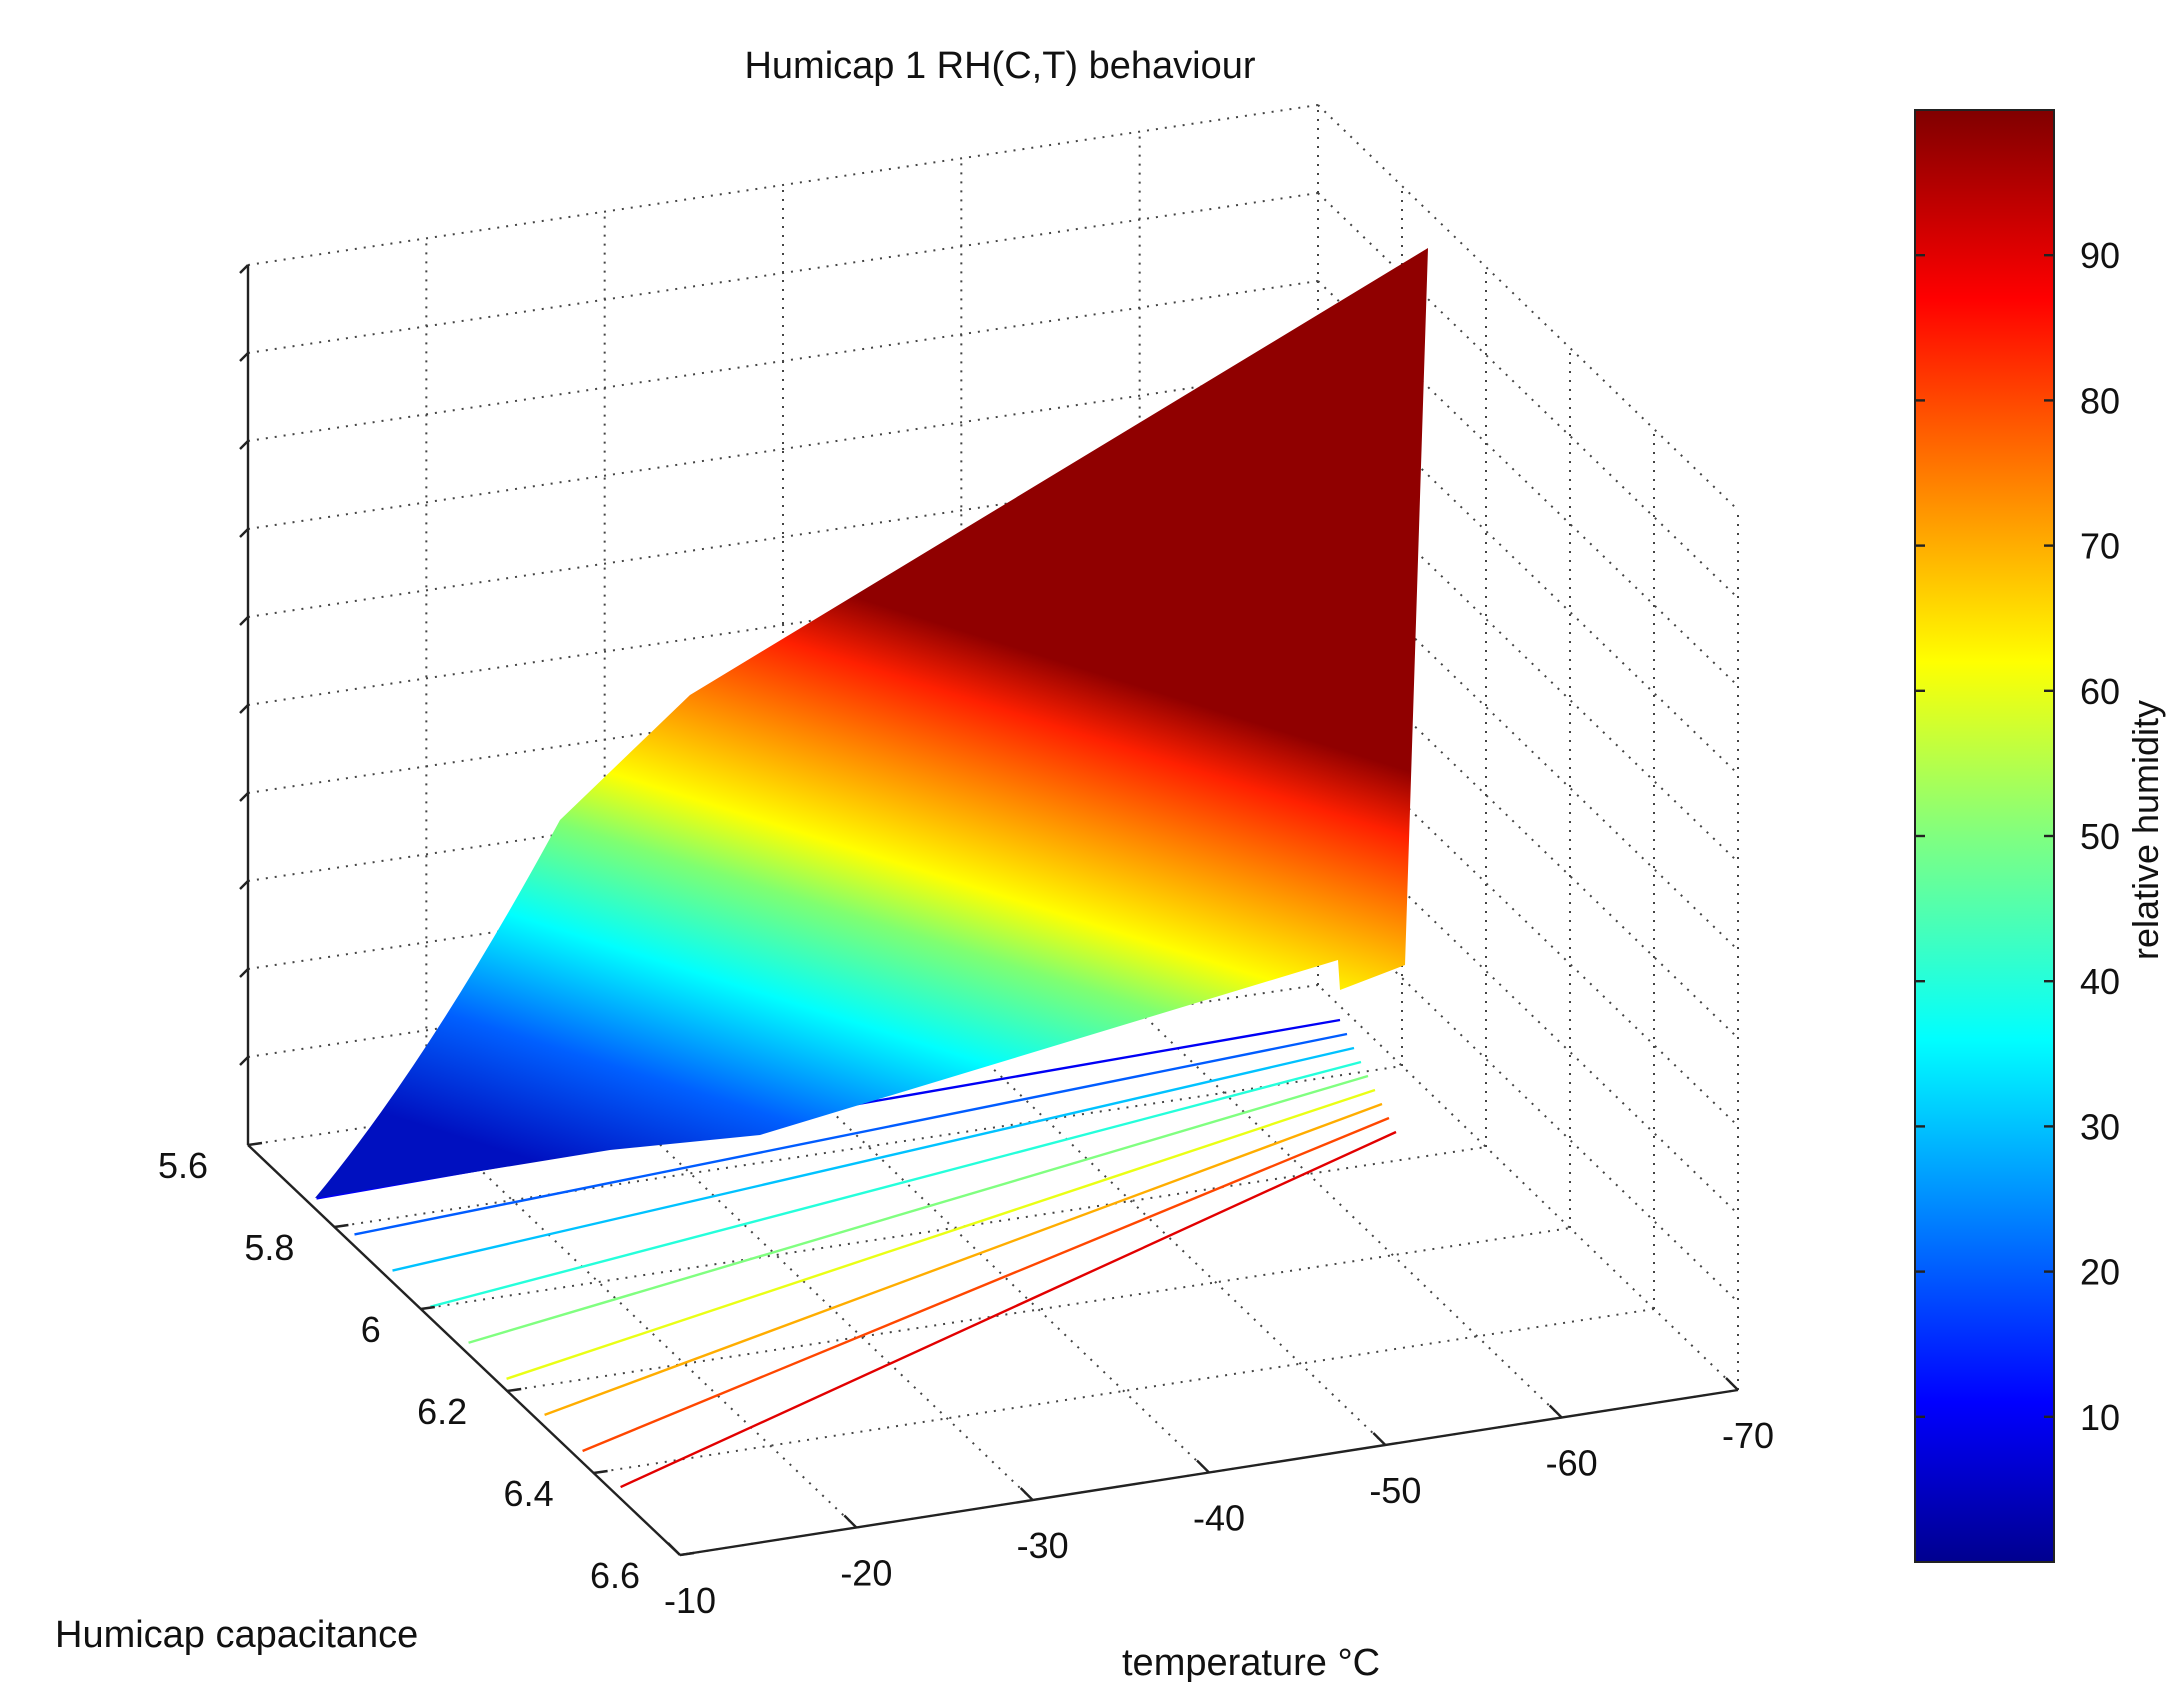  What do you see at coordinates (1748, 1435) in the screenshot?
I see `y-tick-label: -70` at bounding box center [1748, 1435].